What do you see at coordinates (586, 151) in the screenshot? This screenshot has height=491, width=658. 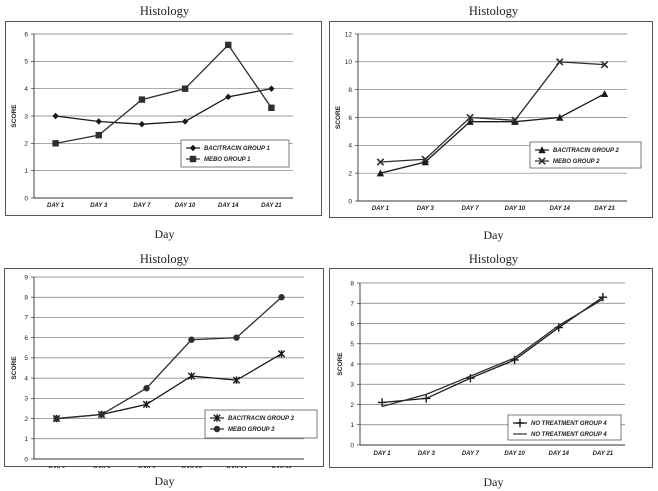 I see `legend-label: BACITRACIN GROUP 2` at bounding box center [586, 151].